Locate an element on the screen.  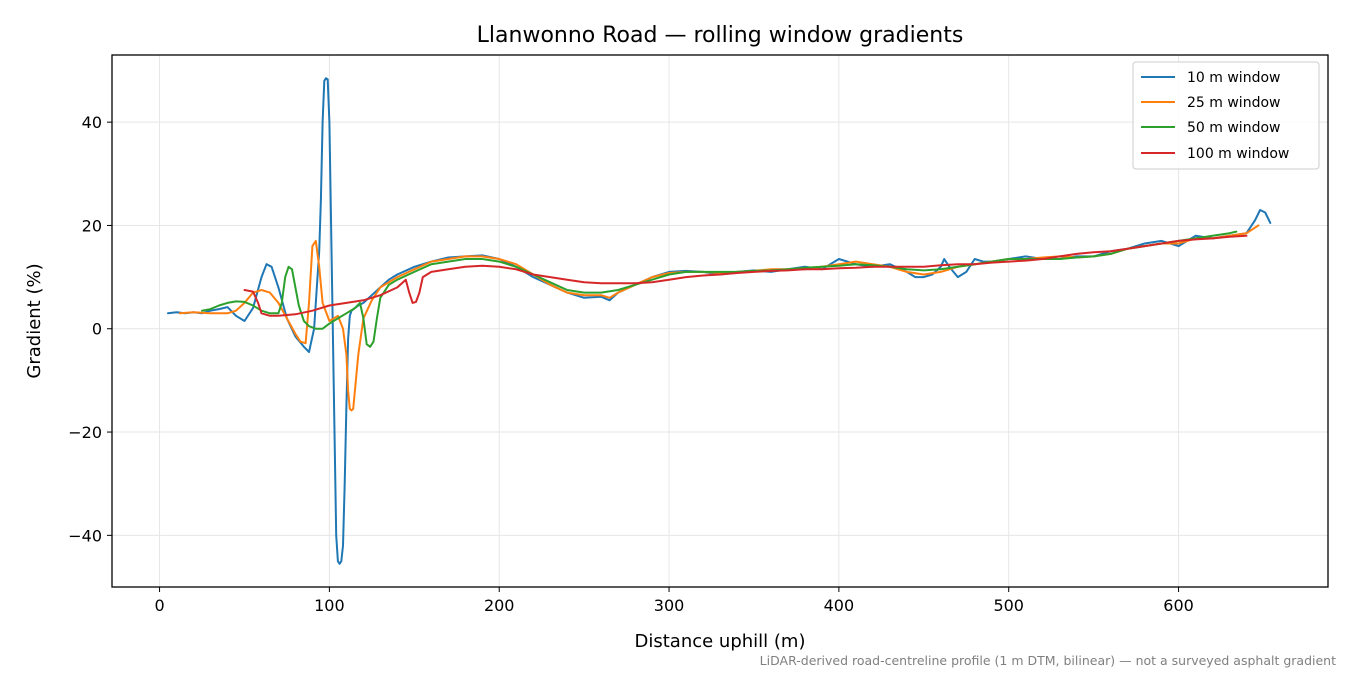
legend-label-25m: 25 m window is located at coordinates (1233, 103).